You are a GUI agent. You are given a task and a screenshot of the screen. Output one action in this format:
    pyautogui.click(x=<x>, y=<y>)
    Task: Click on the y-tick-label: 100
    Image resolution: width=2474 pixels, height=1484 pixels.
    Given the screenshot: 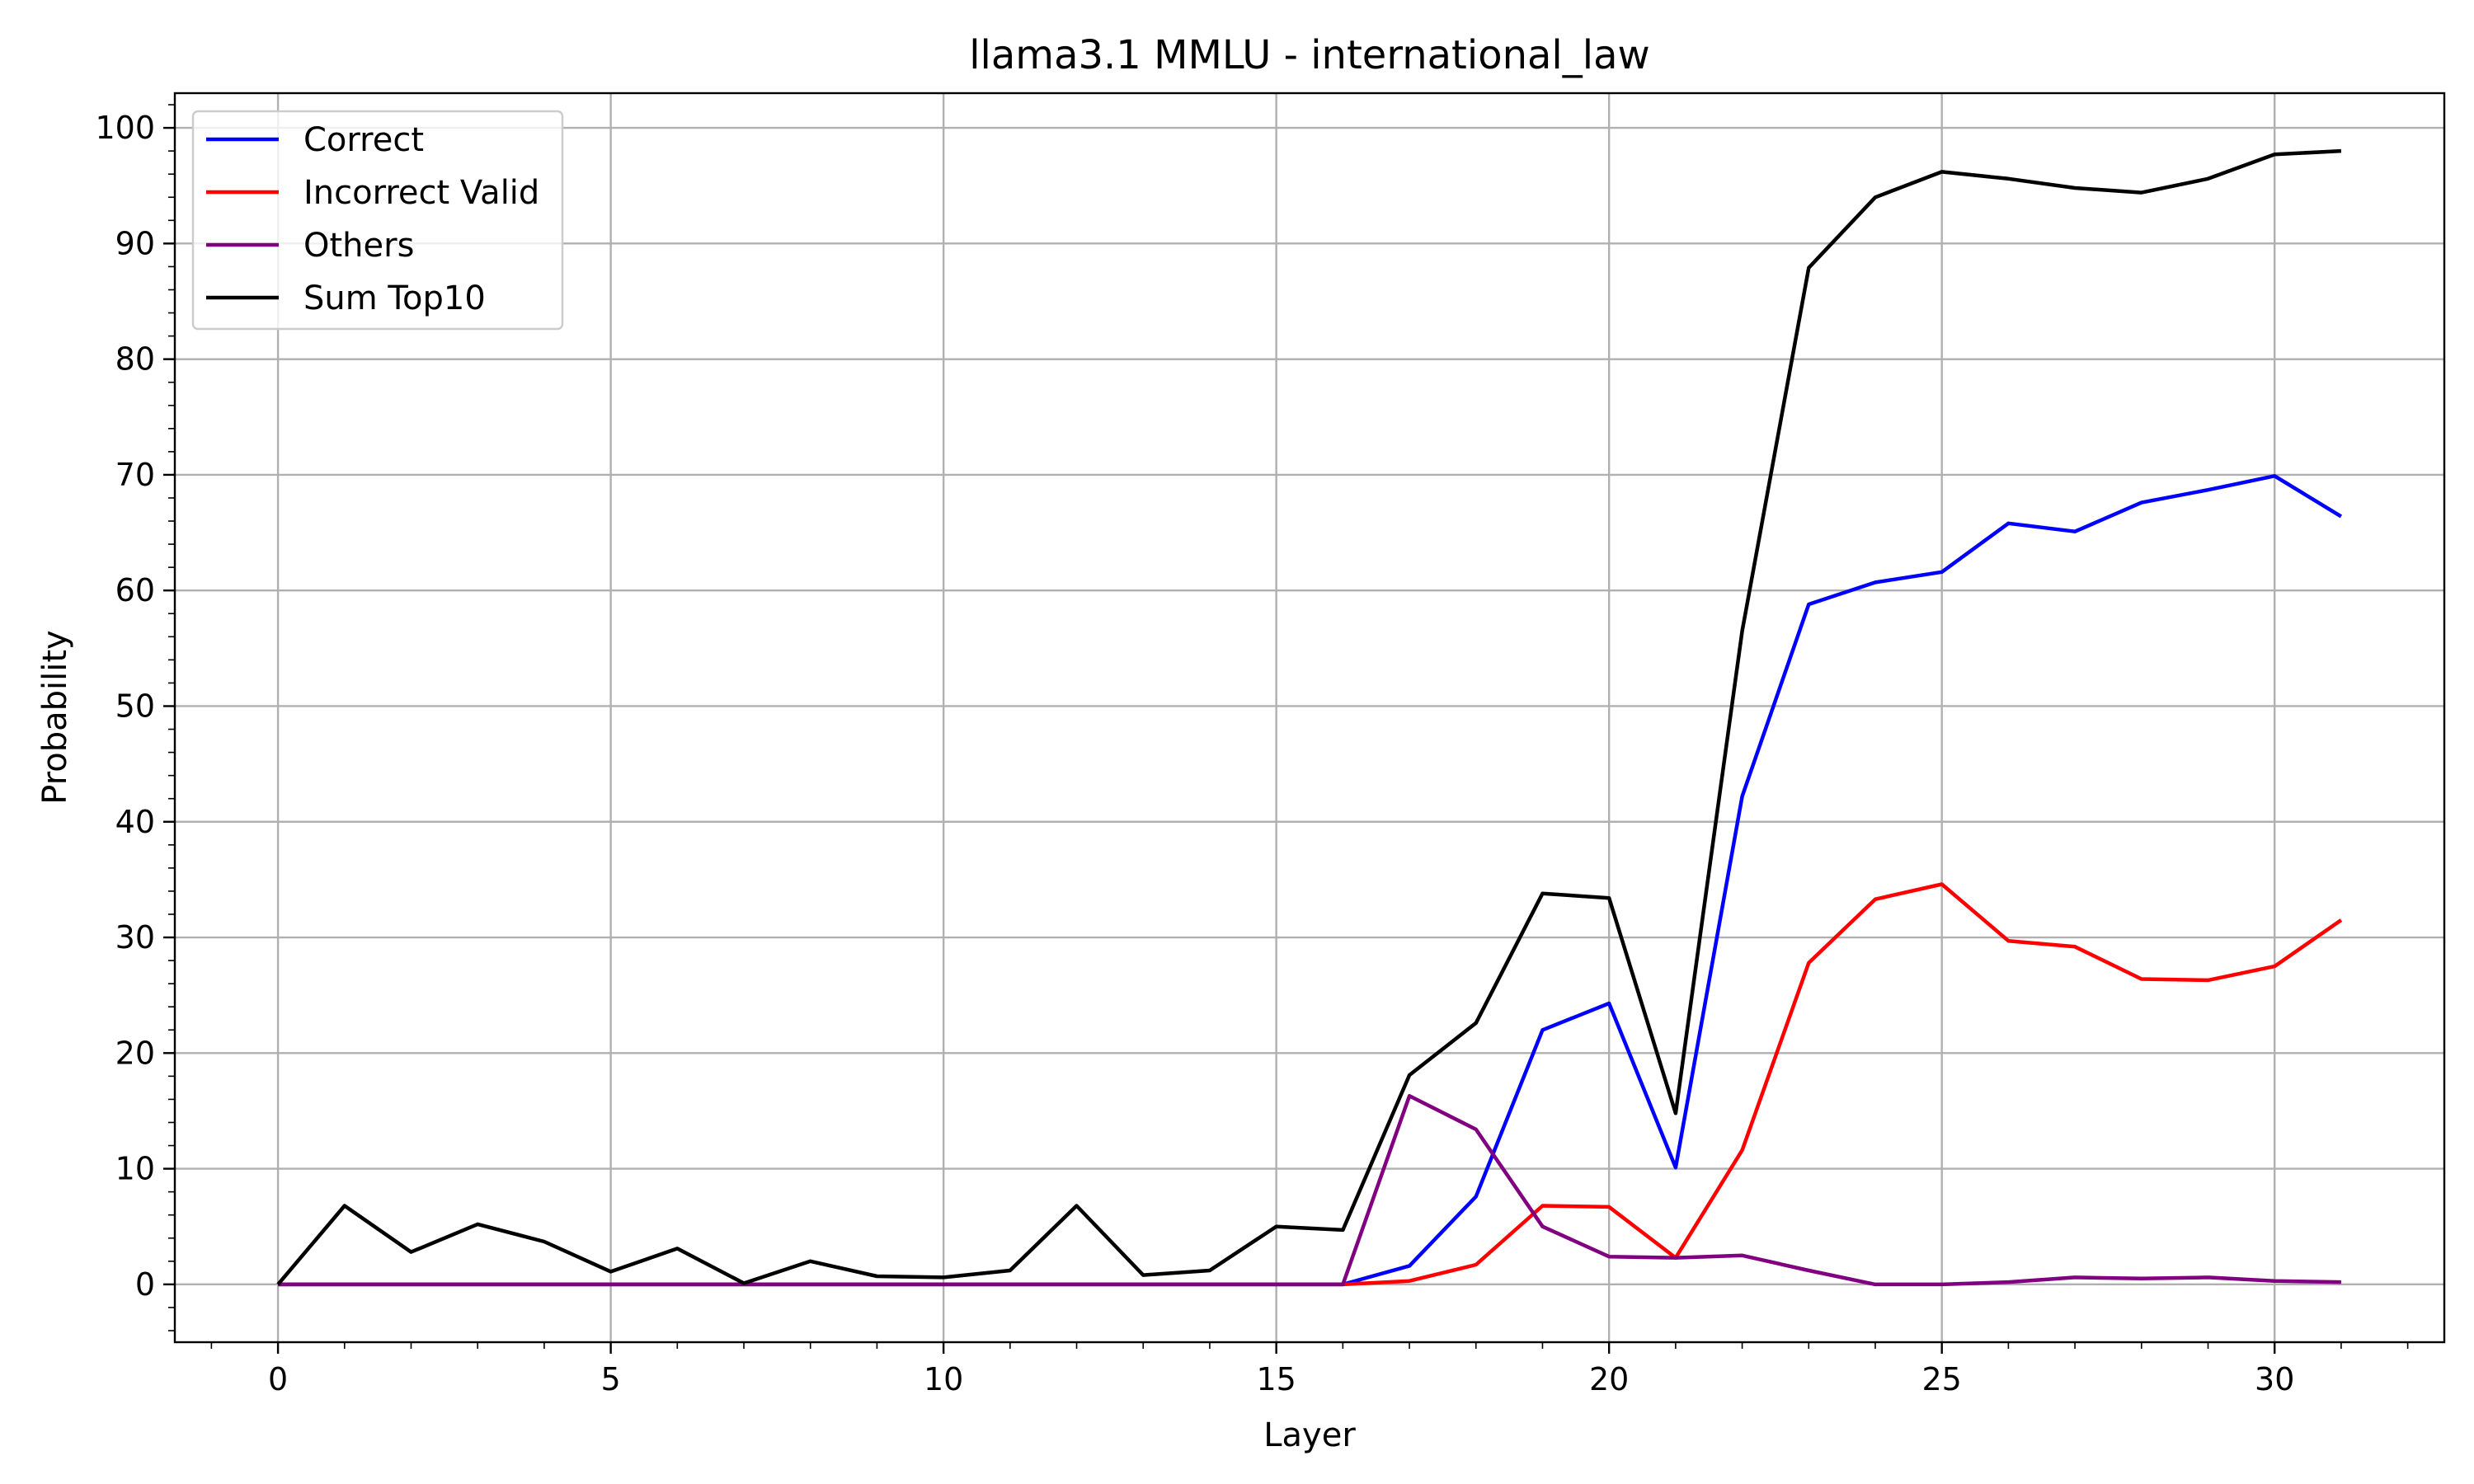 What is the action you would take?
    pyautogui.click(x=125, y=128)
    